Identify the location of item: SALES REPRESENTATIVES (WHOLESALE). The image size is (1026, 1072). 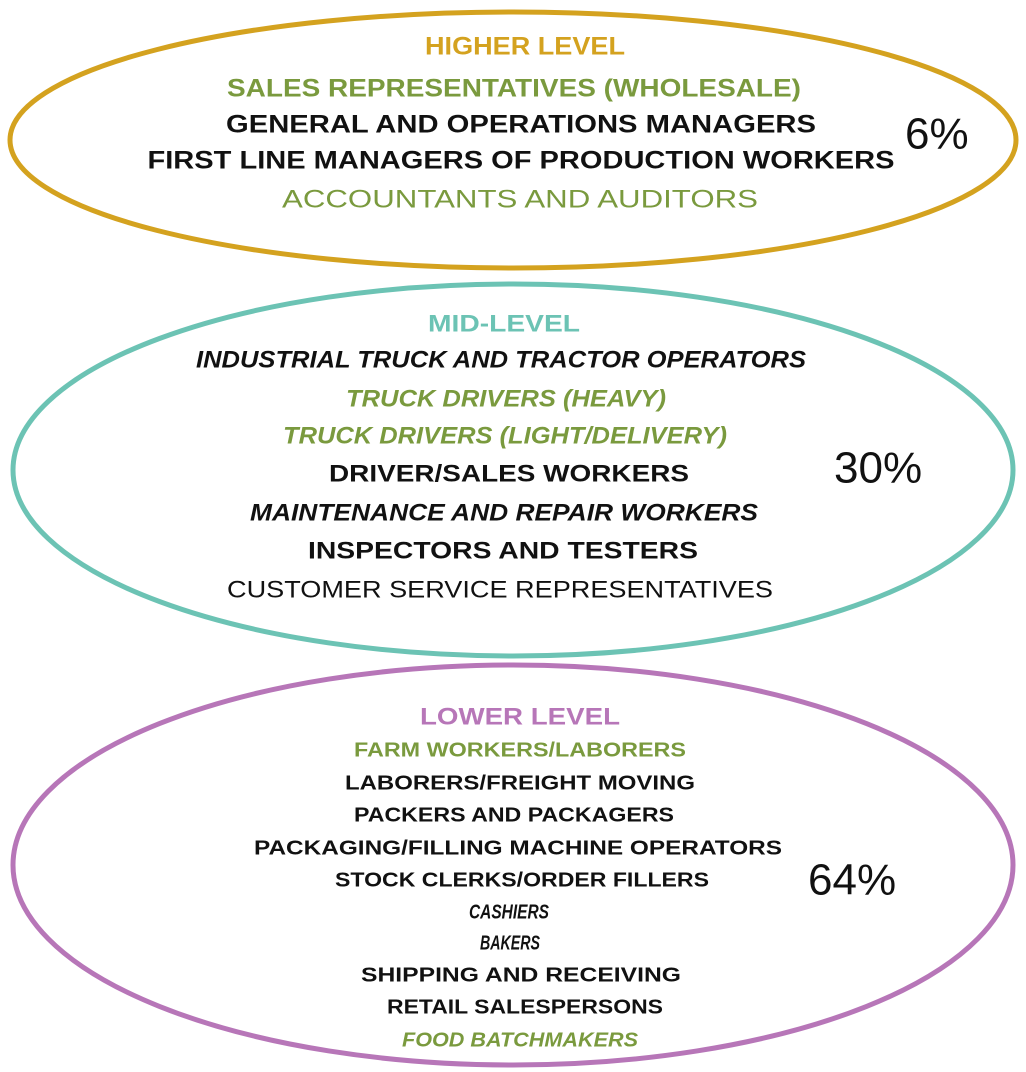
(514, 89).